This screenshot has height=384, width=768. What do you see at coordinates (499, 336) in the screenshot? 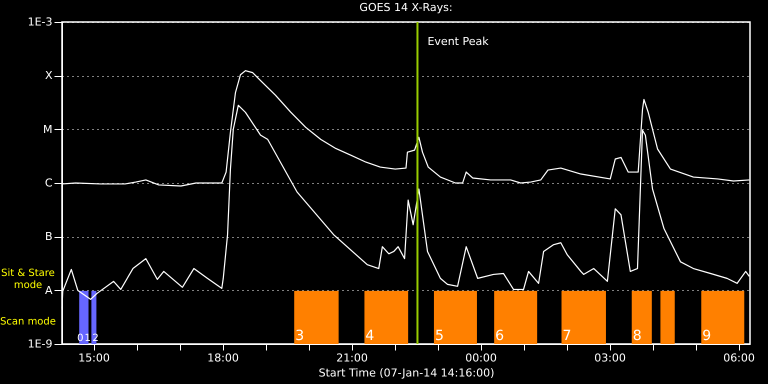
I see `band-label: 6` at bounding box center [499, 336].